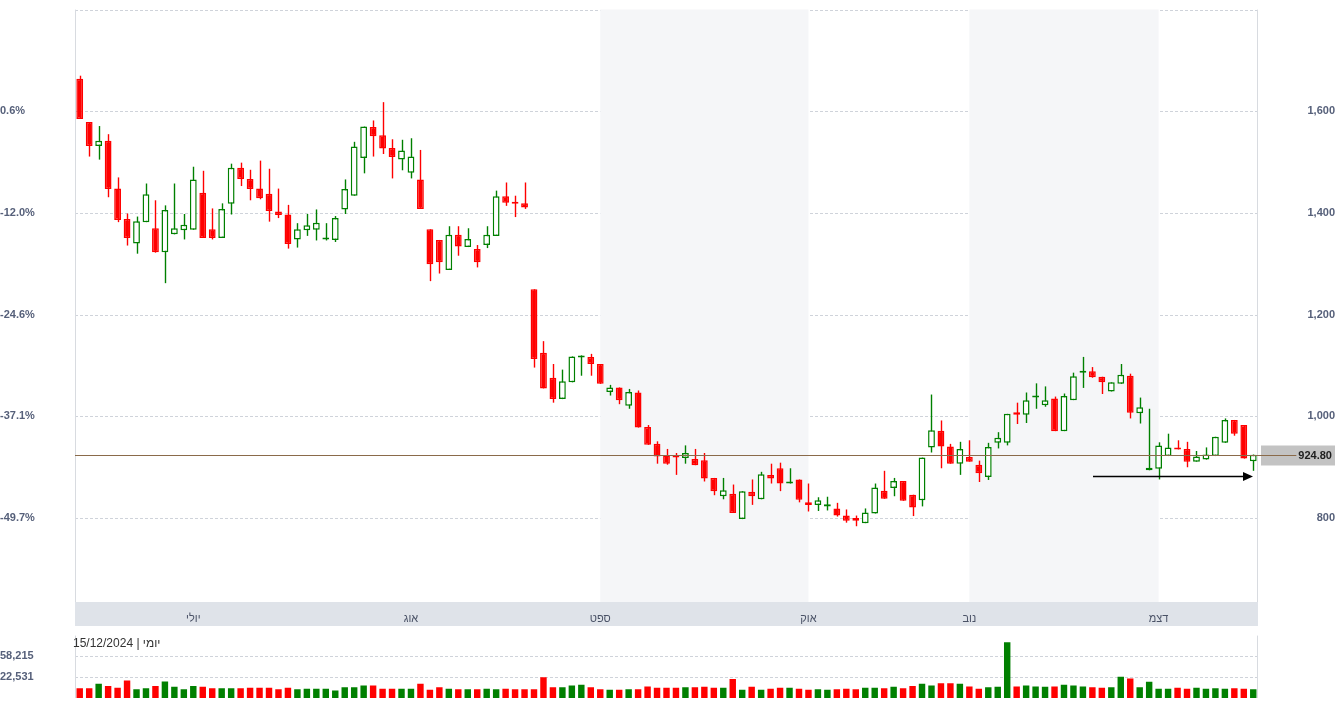  Describe the element at coordinates (13, 110) in the screenshot. I see `y-tick-label: 0.6%` at that location.